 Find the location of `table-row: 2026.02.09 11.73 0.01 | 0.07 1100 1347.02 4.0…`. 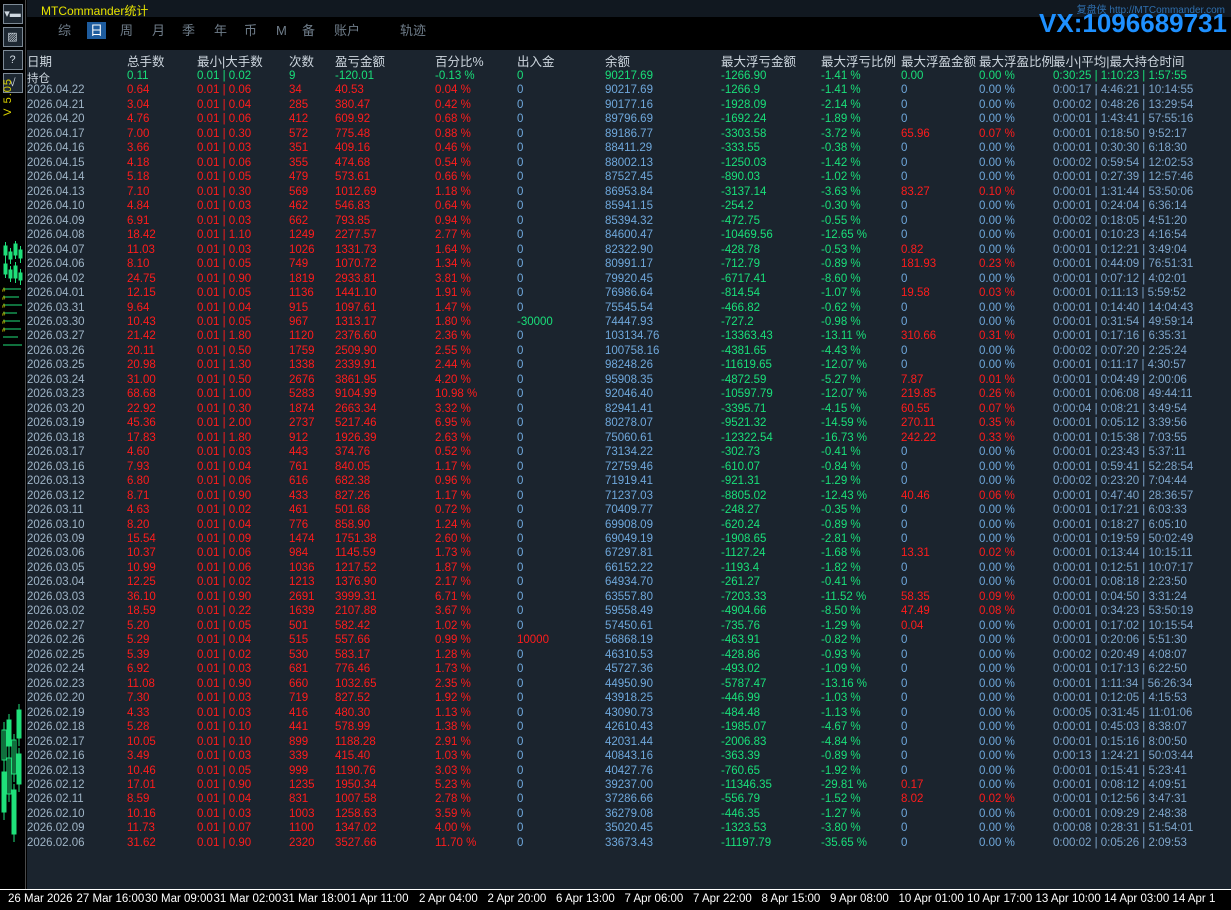

table-row: 2026.02.09 11.73 0.01 | 0.07 1100 1347.02 4.0… is located at coordinates (629, 829).